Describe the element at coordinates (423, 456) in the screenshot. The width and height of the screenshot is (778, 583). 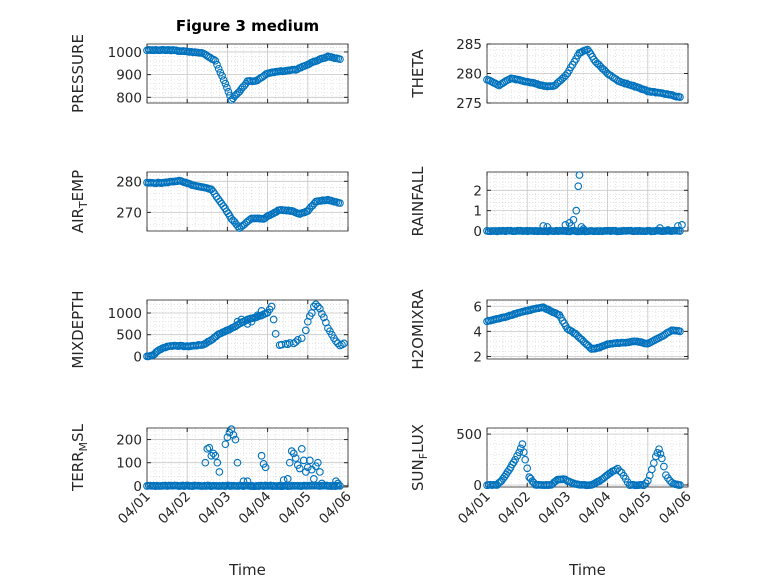
I see `y-label-subscript: F` at that location.